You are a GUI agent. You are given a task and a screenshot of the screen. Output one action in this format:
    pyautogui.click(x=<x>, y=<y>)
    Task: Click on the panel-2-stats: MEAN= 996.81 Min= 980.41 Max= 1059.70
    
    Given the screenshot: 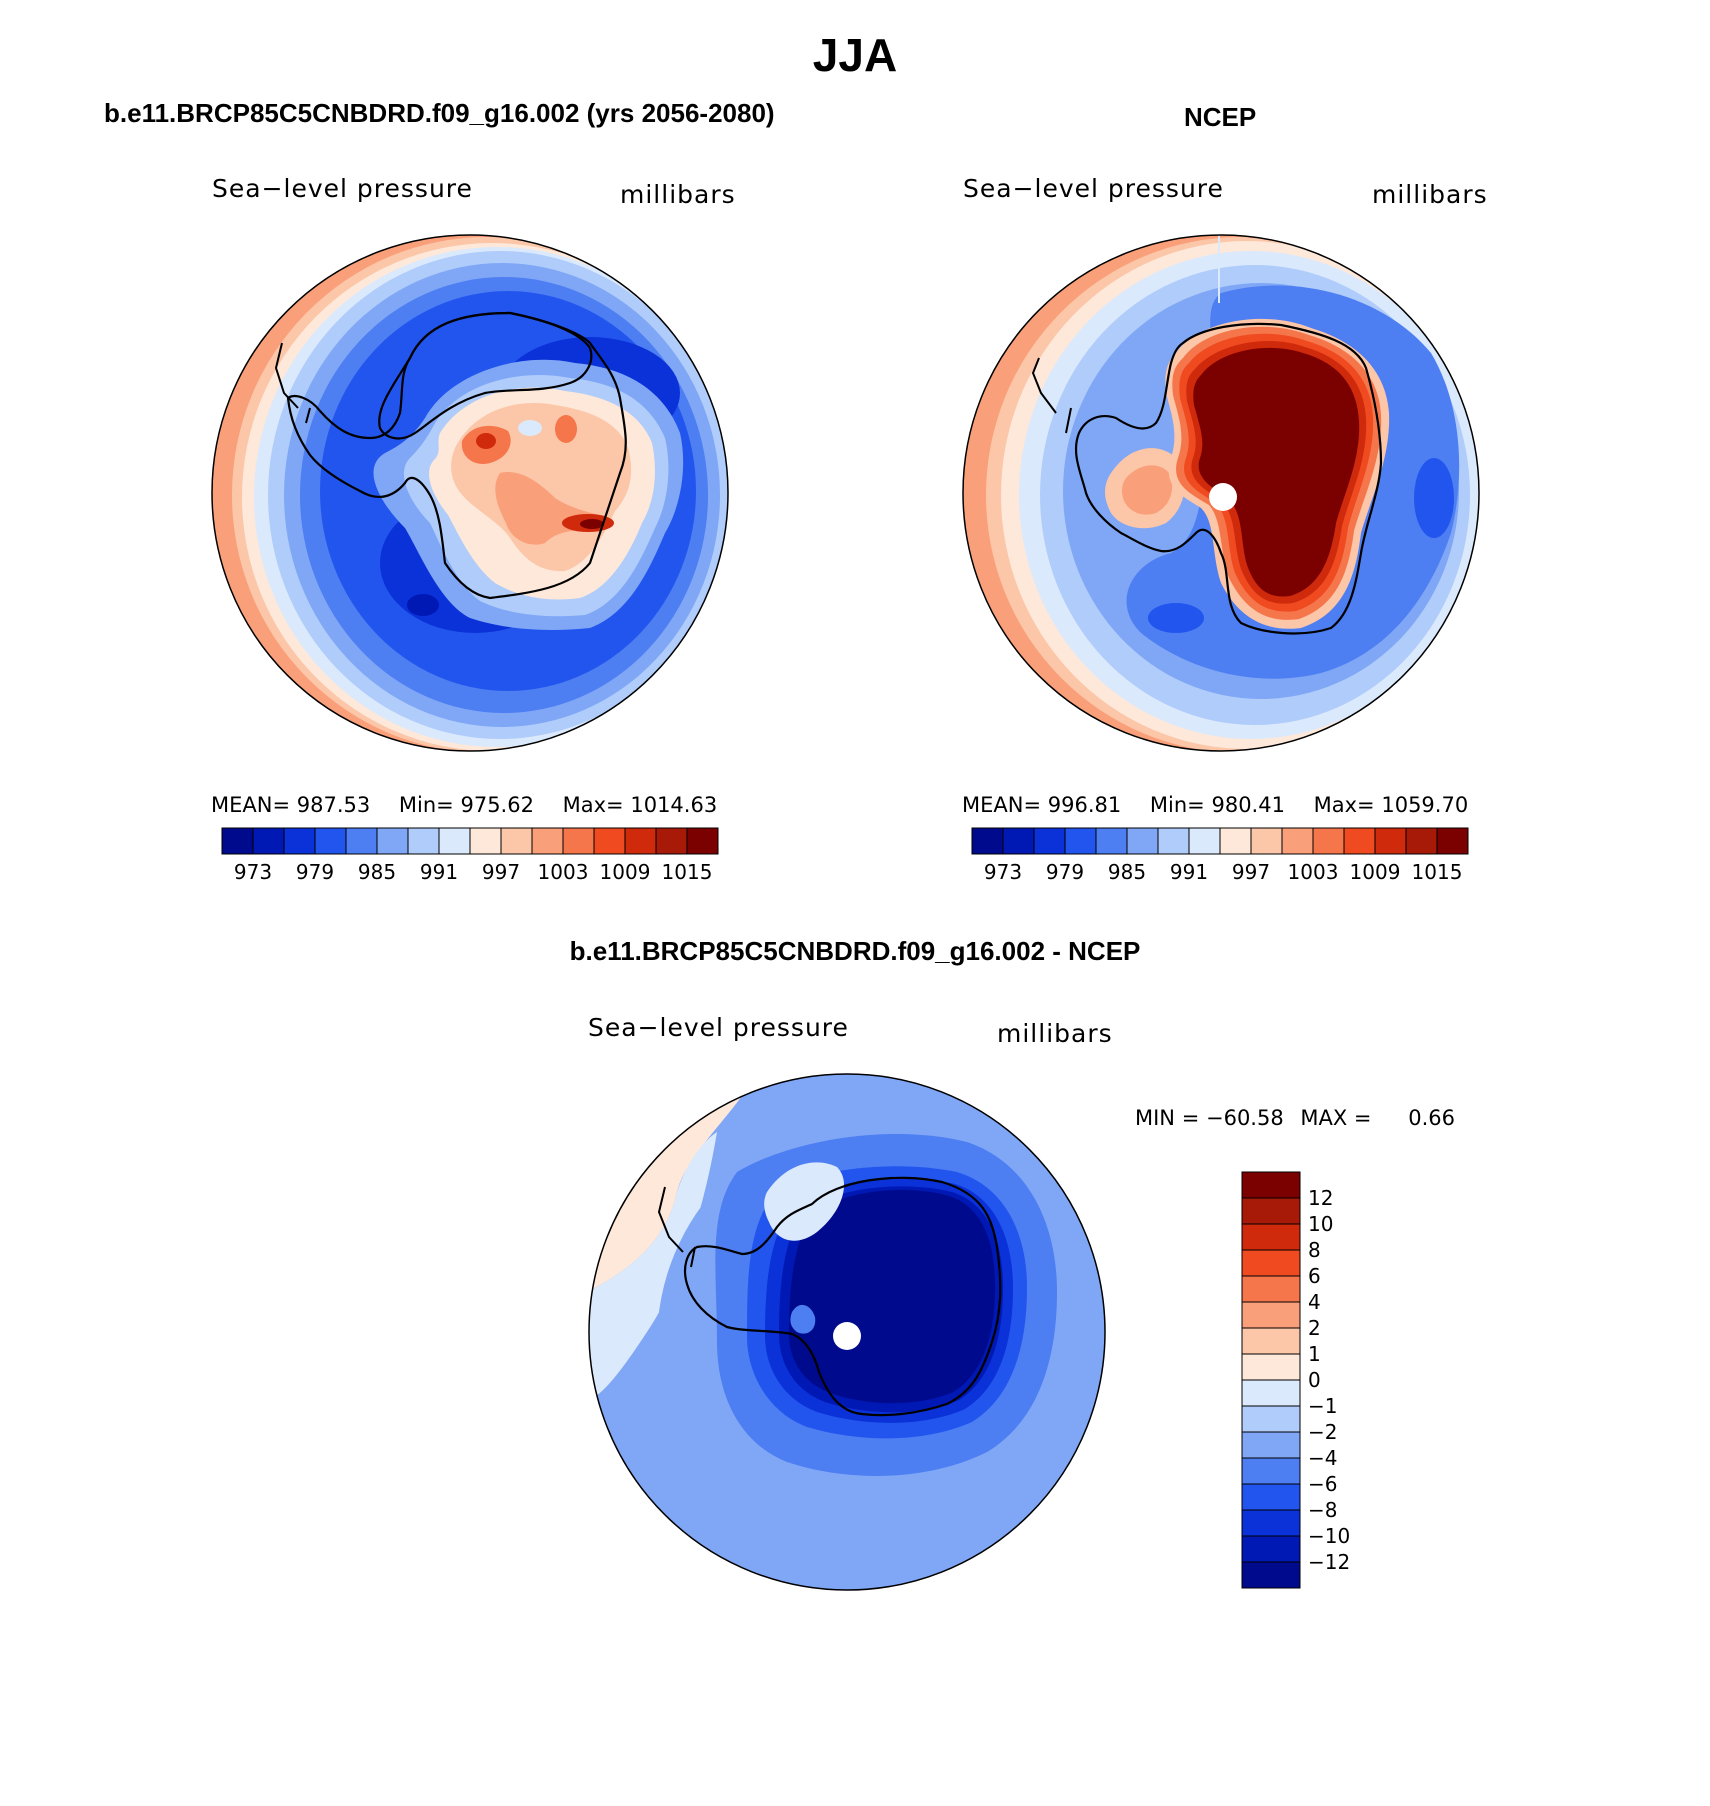 What is the action you would take?
    pyautogui.click(x=1215, y=805)
    